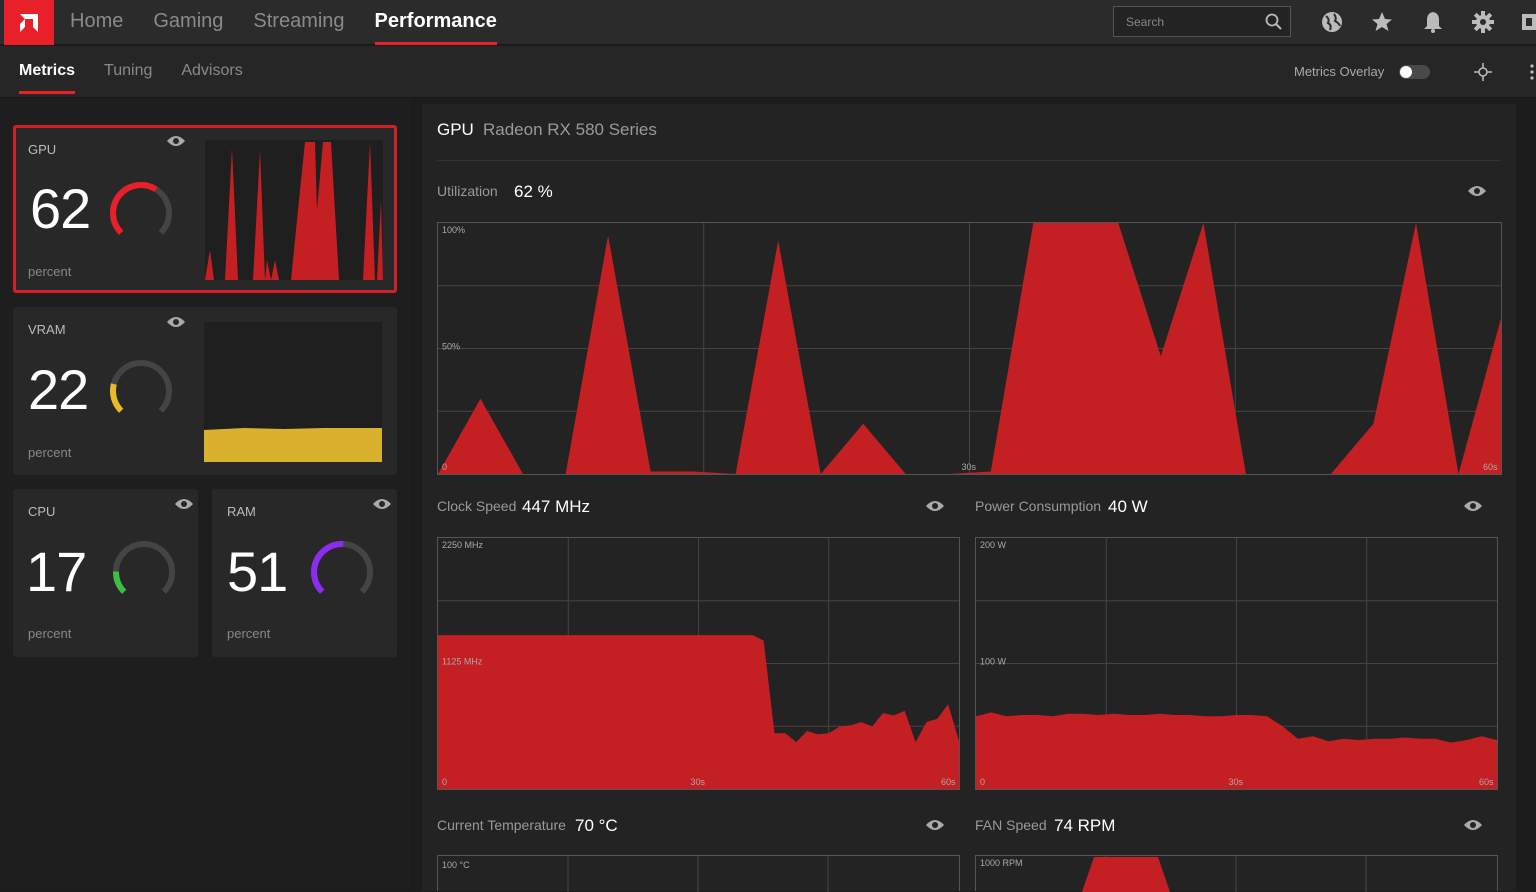 The image size is (1536, 892). I want to click on card-value: 62, so click(60, 208).